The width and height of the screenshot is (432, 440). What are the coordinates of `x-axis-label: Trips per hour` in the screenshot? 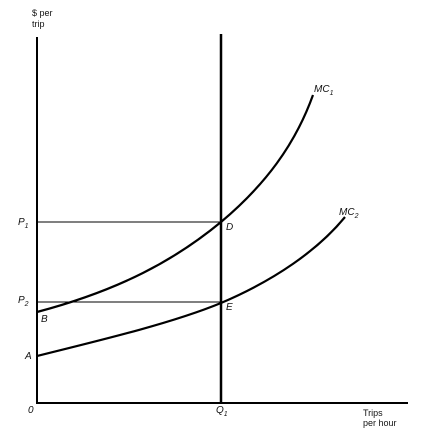 It's located at (380, 418).